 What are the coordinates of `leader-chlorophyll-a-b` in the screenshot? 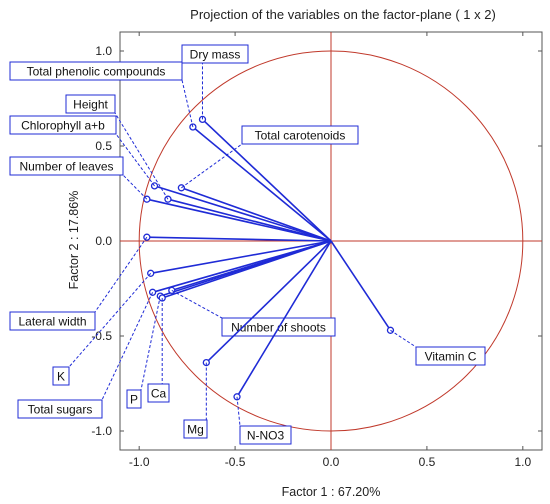 It's located at (135, 160).